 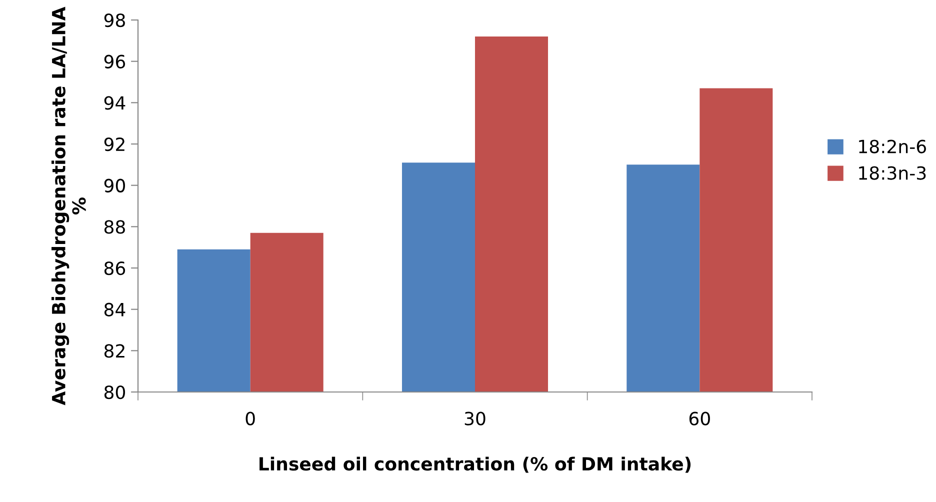 I want to click on y-tick-label: 86, so click(x=115, y=268).